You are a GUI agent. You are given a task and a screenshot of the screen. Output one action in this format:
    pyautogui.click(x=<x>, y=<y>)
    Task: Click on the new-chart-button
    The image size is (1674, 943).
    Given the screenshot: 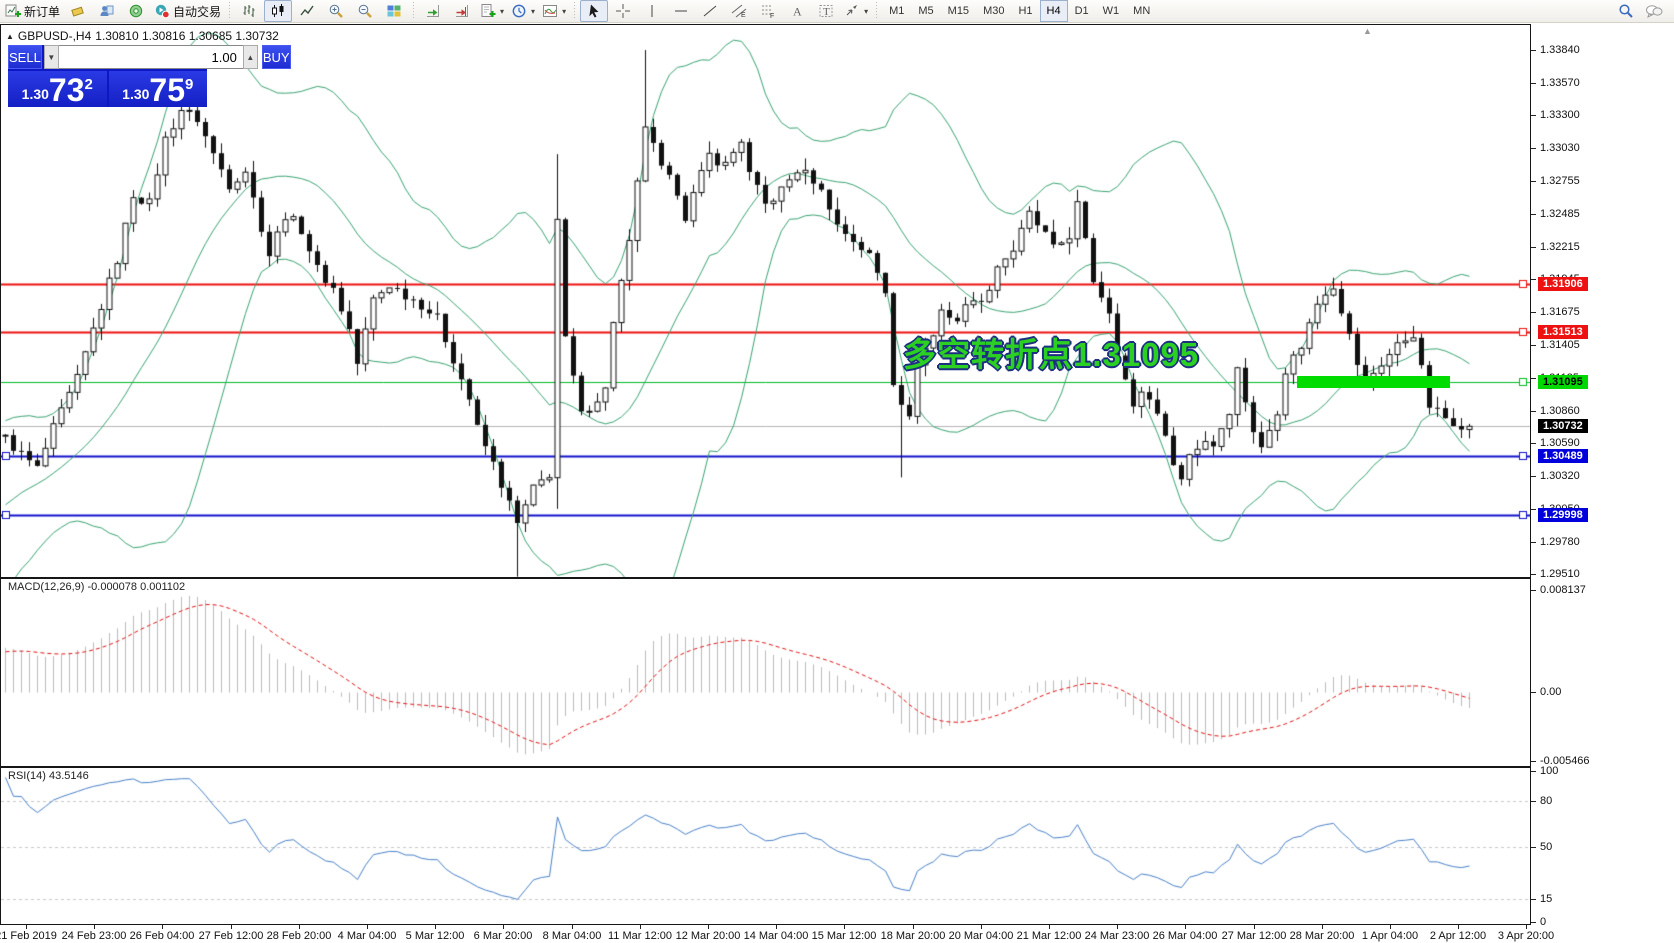 What is the action you would take?
    pyautogui.click(x=78, y=11)
    